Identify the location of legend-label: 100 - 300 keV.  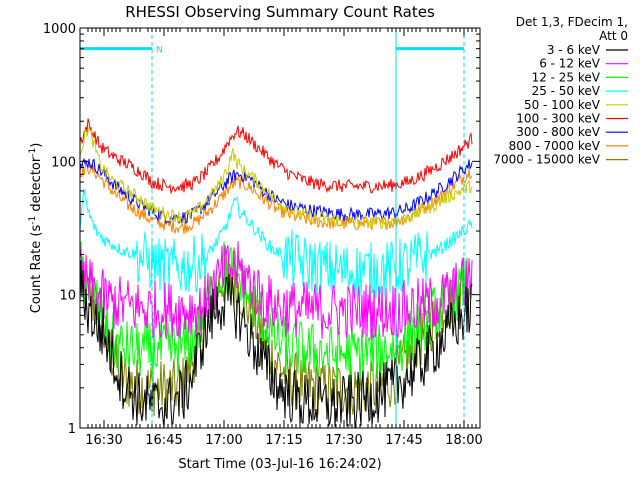
(558, 119).